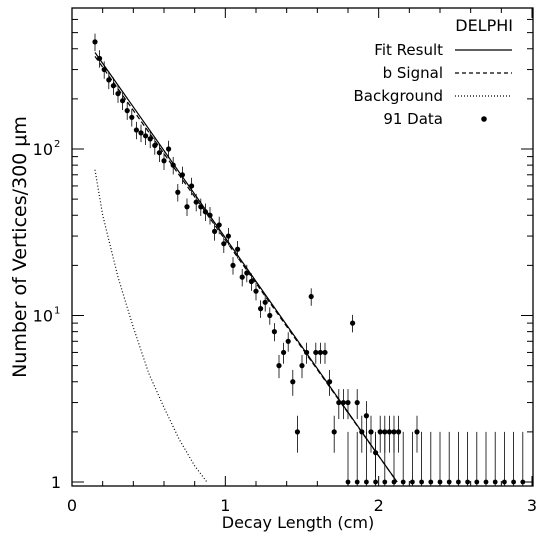 This screenshot has width=539, height=542. Describe the element at coordinates (151, 326) in the screenshot. I see `curve-background` at that location.